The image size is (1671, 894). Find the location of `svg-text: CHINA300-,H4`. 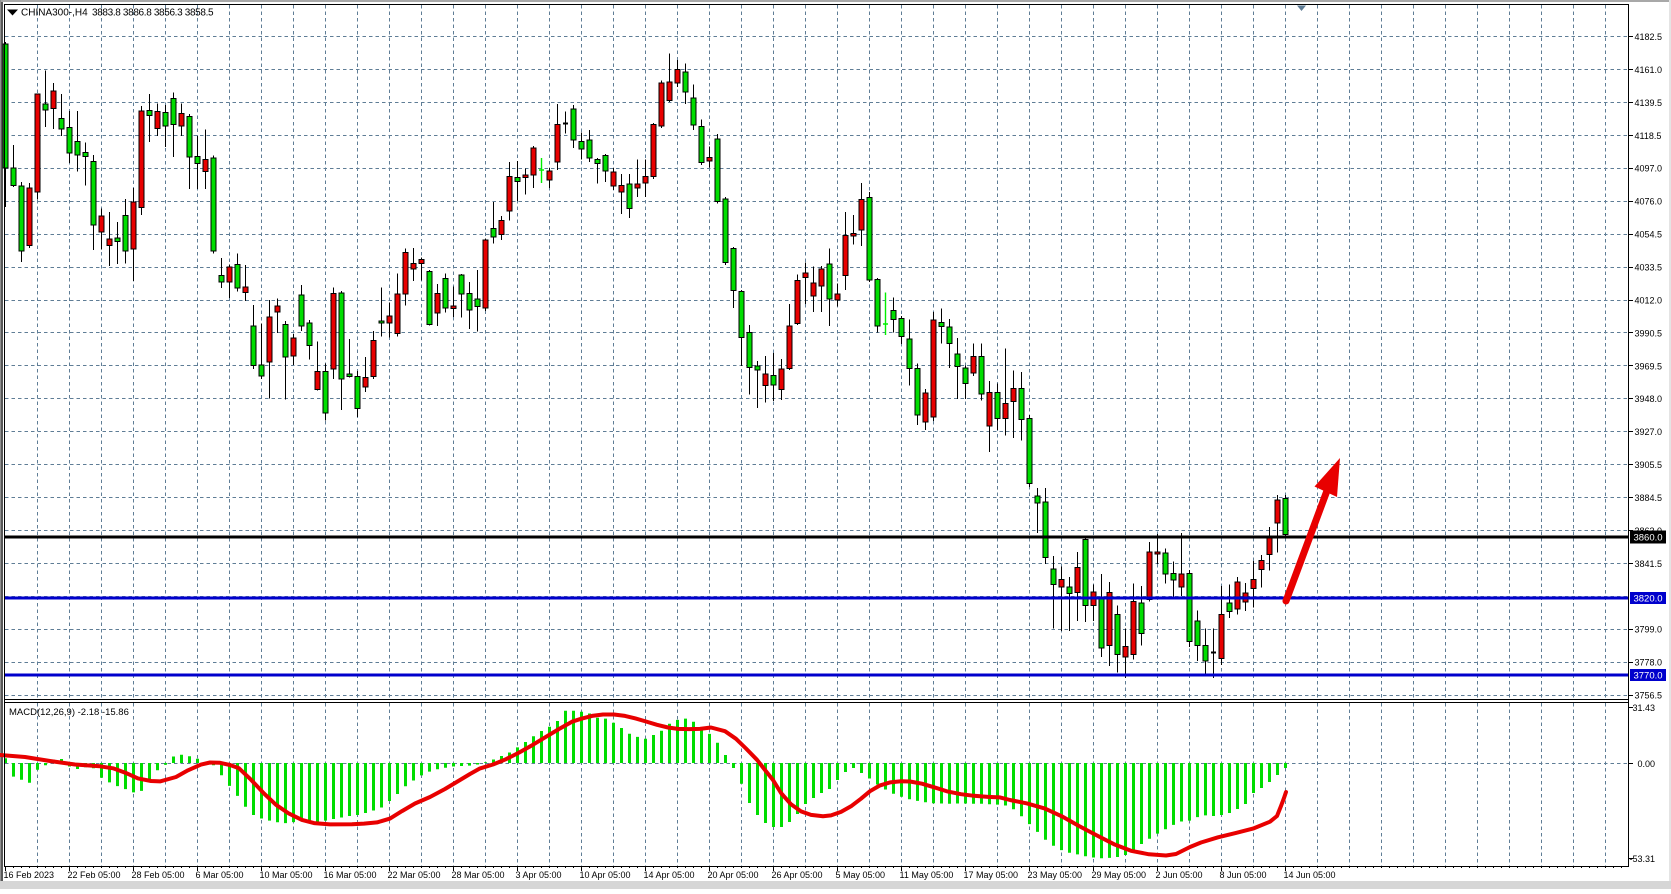

svg-text: CHINA300-,H4 is located at coordinates (54, 13).